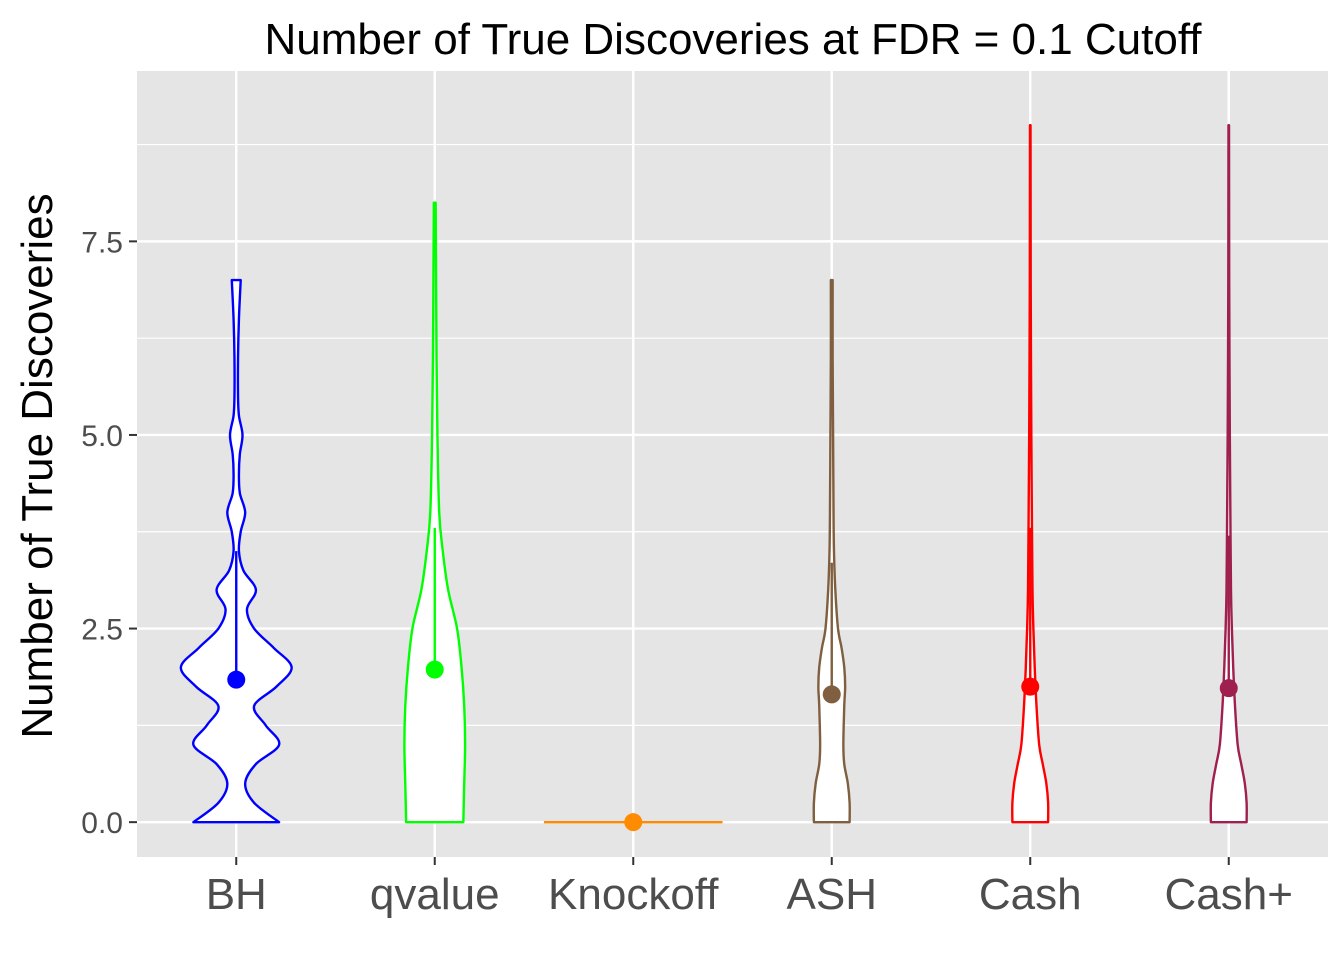 This screenshot has height=960, width=1344. Describe the element at coordinates (236, 894) in the screenshot. I see `x-tick-label-bh: BH` at that location.